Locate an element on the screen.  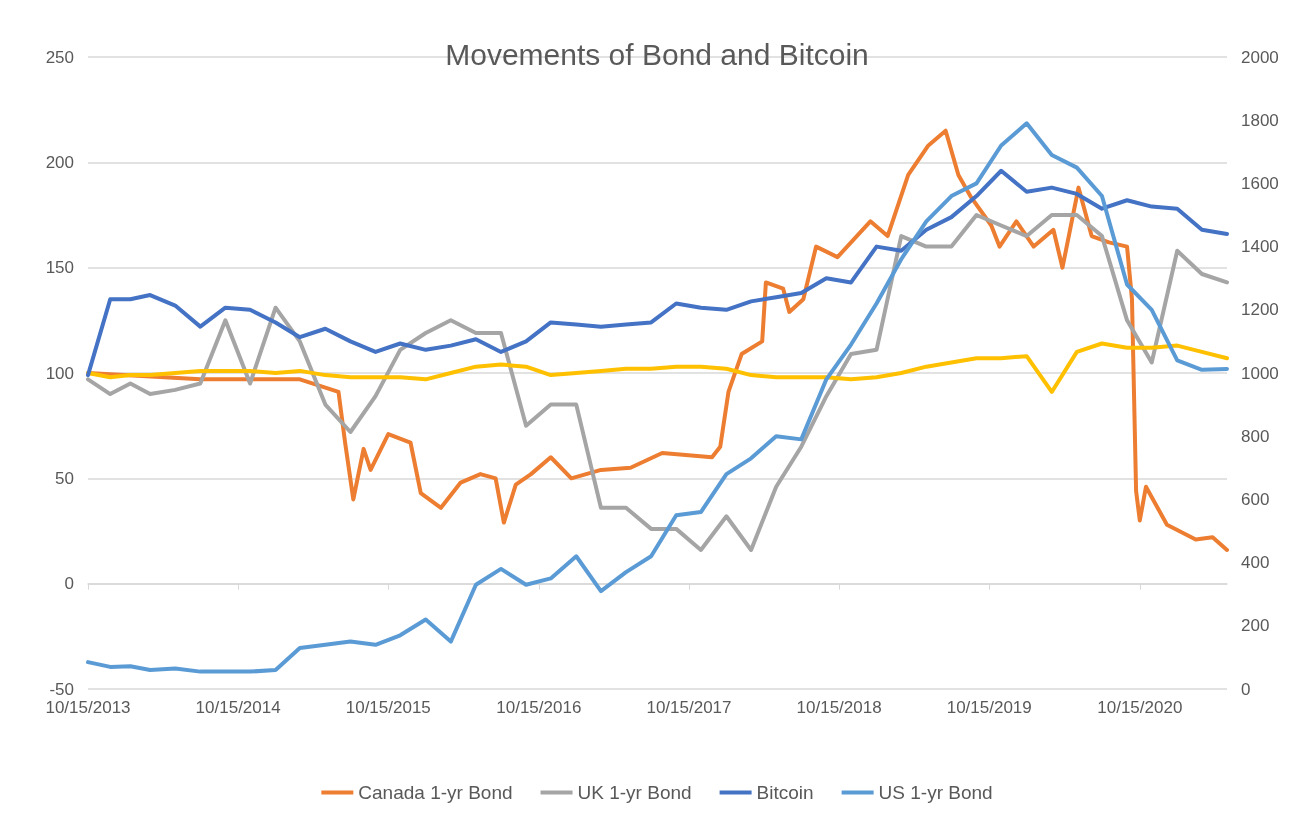
y2-tick-label: 600 is located at coordinates (1255, 499).